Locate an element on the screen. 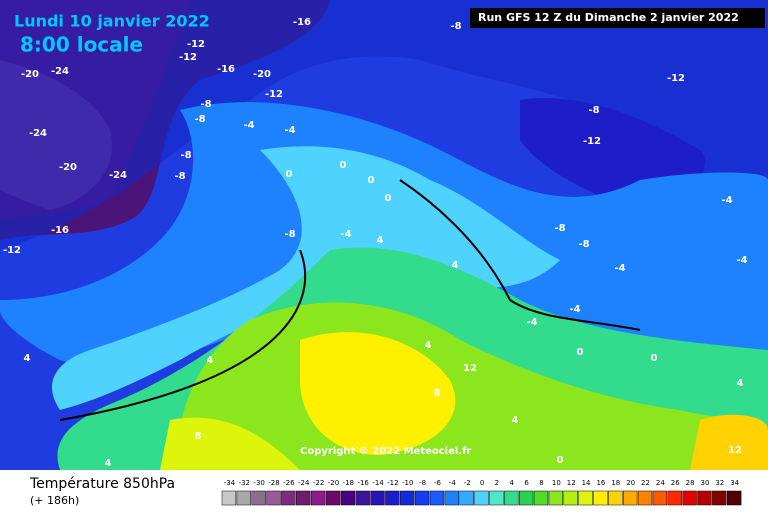  legend-tick: 30 is located at coordinates (704, 483).